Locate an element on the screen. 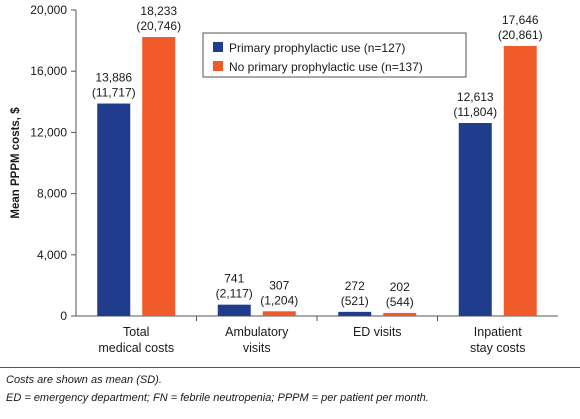 Image resolution: width=580 pixels, height=419 pixels. category-label: medical costs is located at coordinates (136, 348).